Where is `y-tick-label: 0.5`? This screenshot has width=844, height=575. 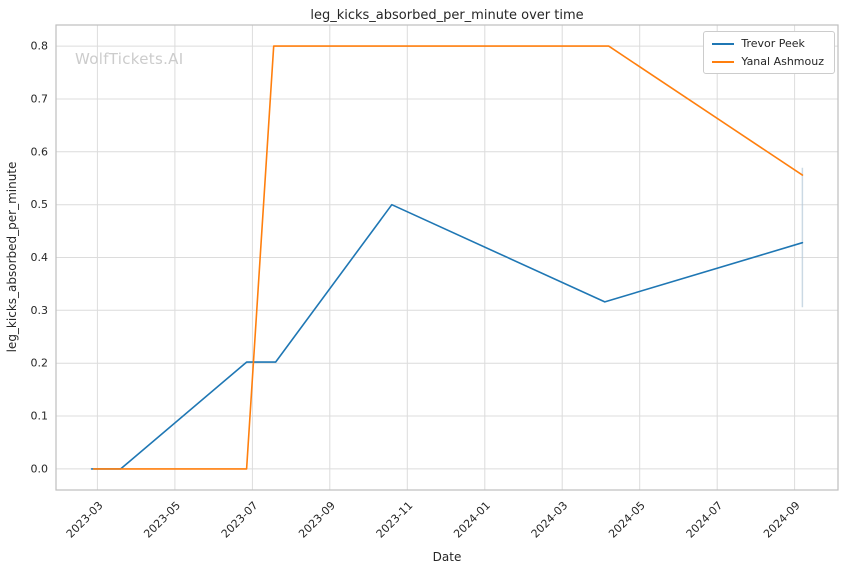
y-tick-label: 0.5 is located at coordinates (40, 204).